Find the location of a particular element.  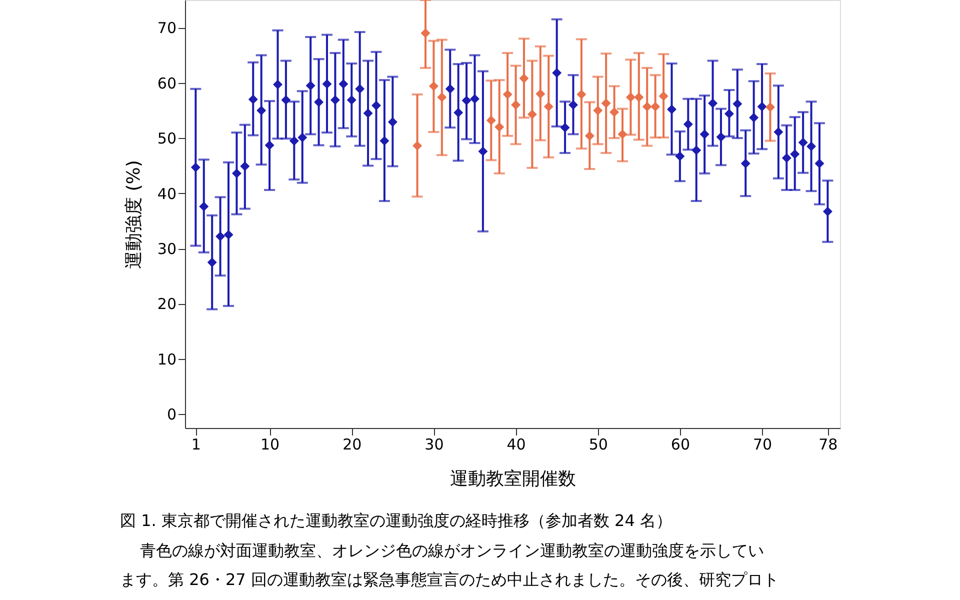

y-tick-label: 70 is located at coordinates (166, 28).